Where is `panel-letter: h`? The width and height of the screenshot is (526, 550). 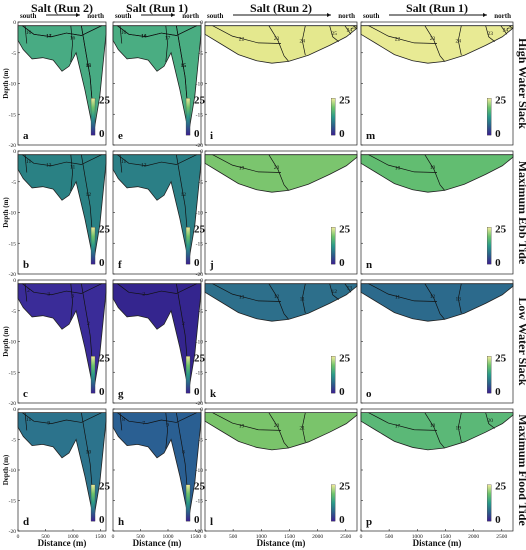
panel-letter: h is located at coordinates (121, 522).